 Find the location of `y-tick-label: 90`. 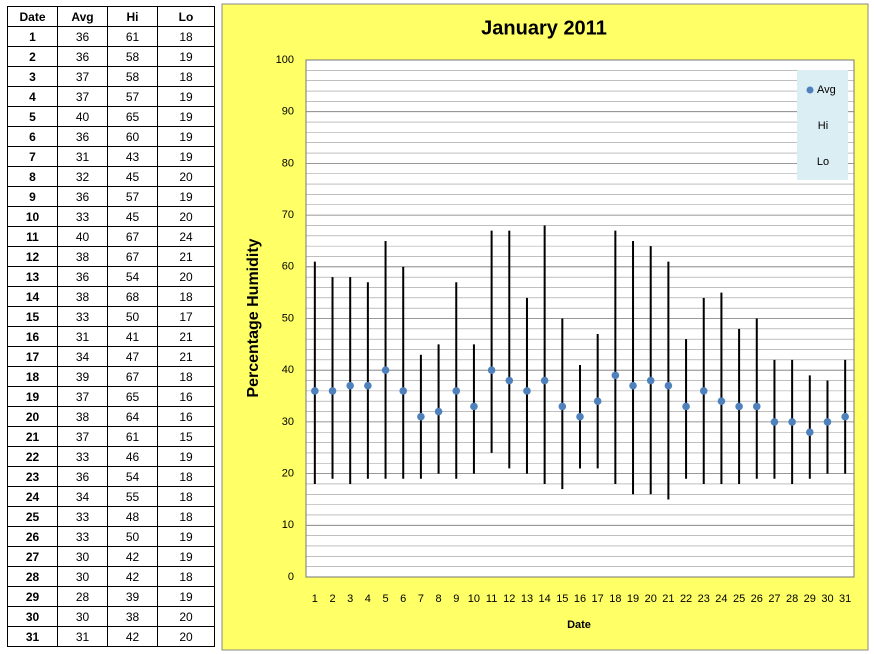

y-tick-label: 90 is located at coordinates (288, 112).